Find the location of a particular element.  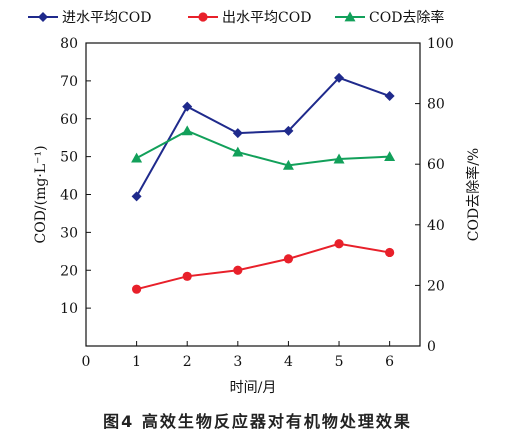

y-left-tick-label: 50 is located at coordinates (69, 158).